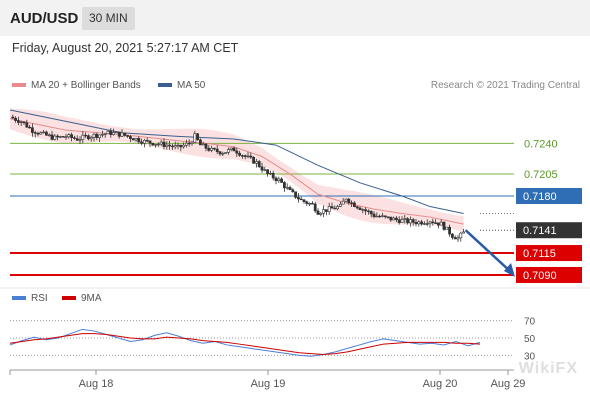 The width and height of the screenshot is (590, 400). Describe the element at coordinates (509, 269) in the screenshot. I see `forecast-arrowhead` at that location.